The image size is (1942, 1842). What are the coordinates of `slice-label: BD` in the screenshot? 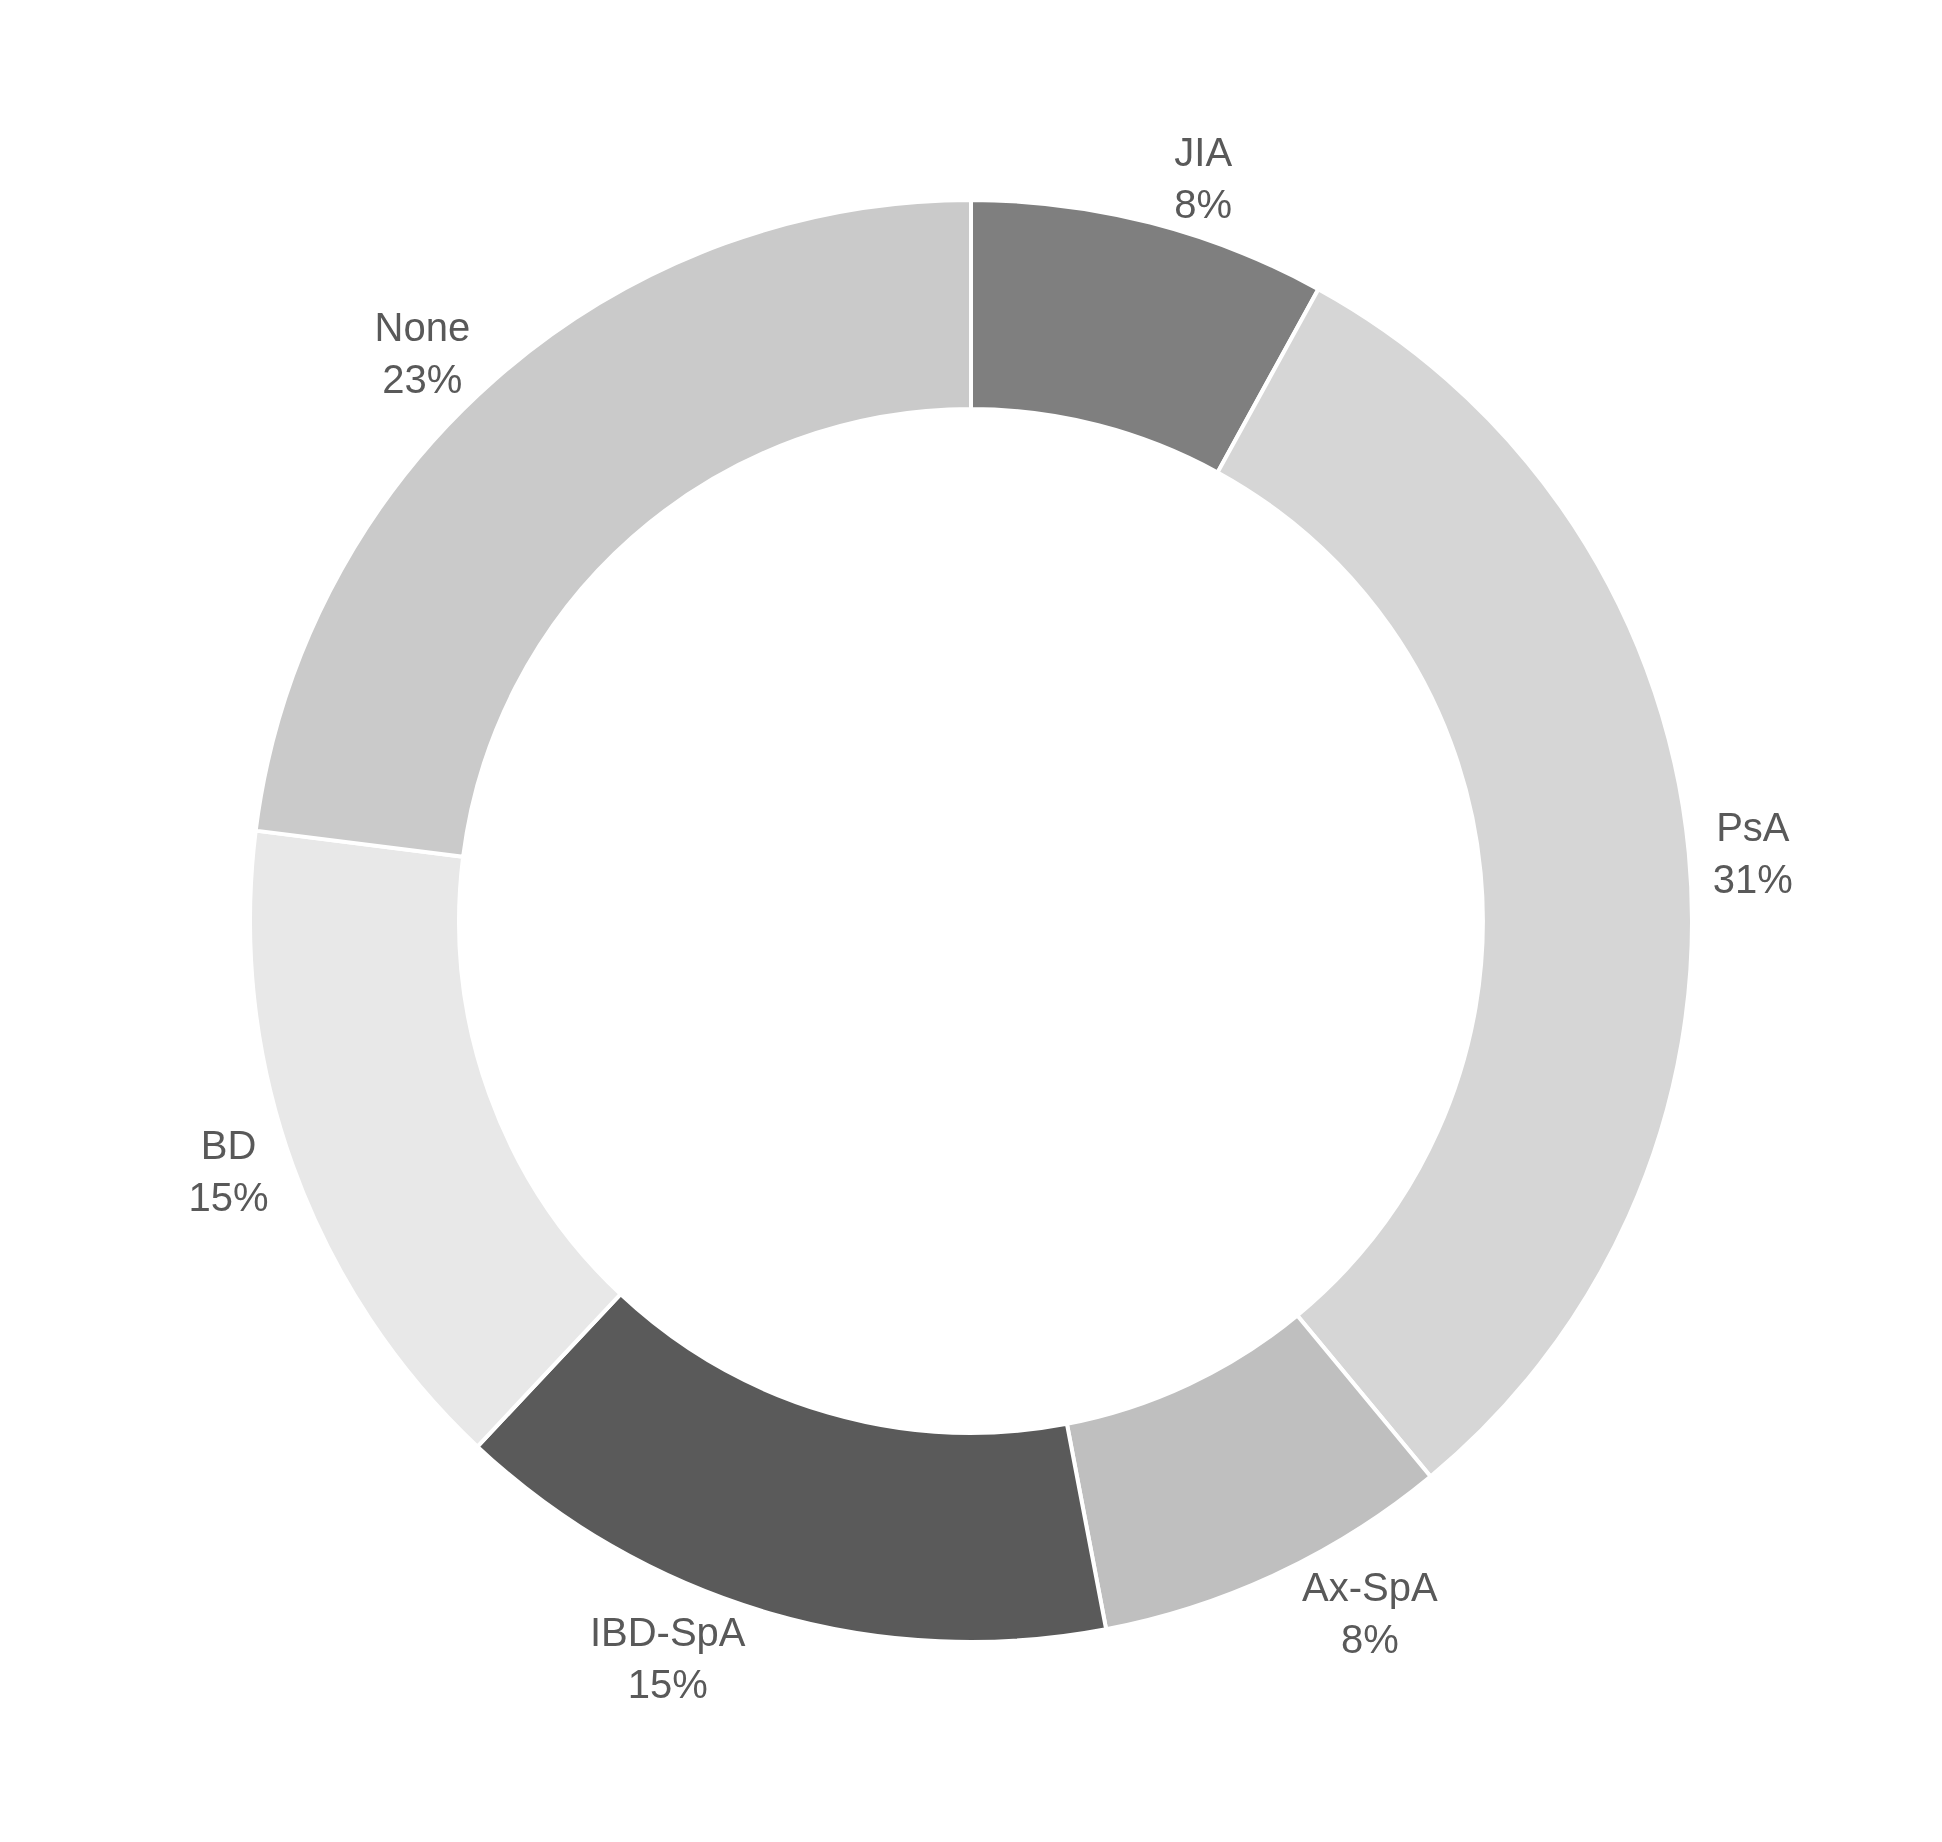 It's located at (228, 1144).